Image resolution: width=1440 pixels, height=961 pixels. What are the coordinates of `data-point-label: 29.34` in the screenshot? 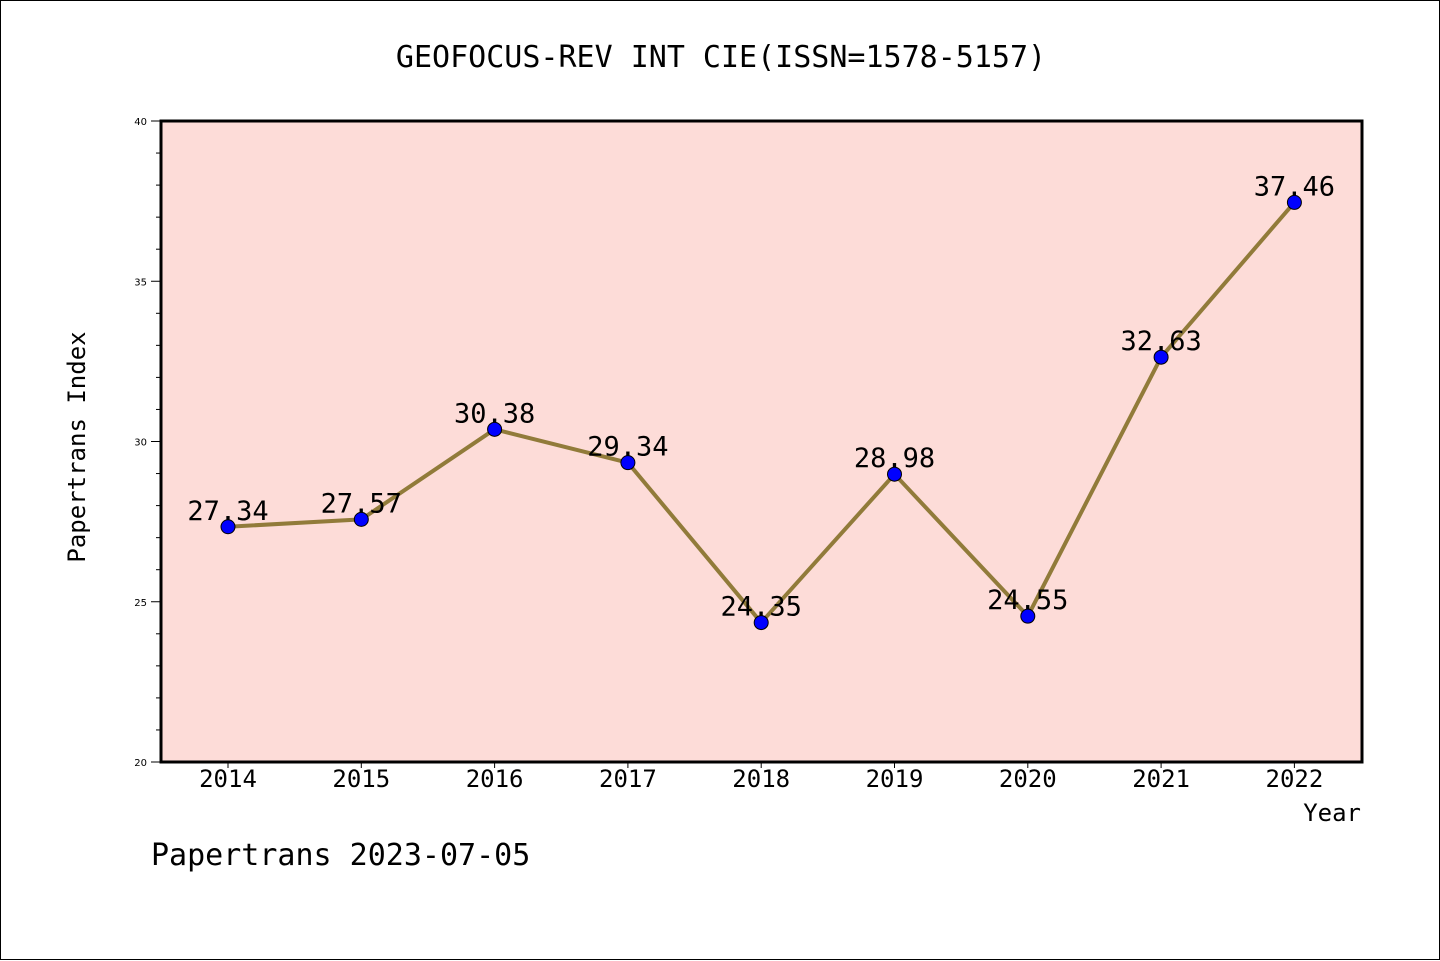 It's located at (627, 447).